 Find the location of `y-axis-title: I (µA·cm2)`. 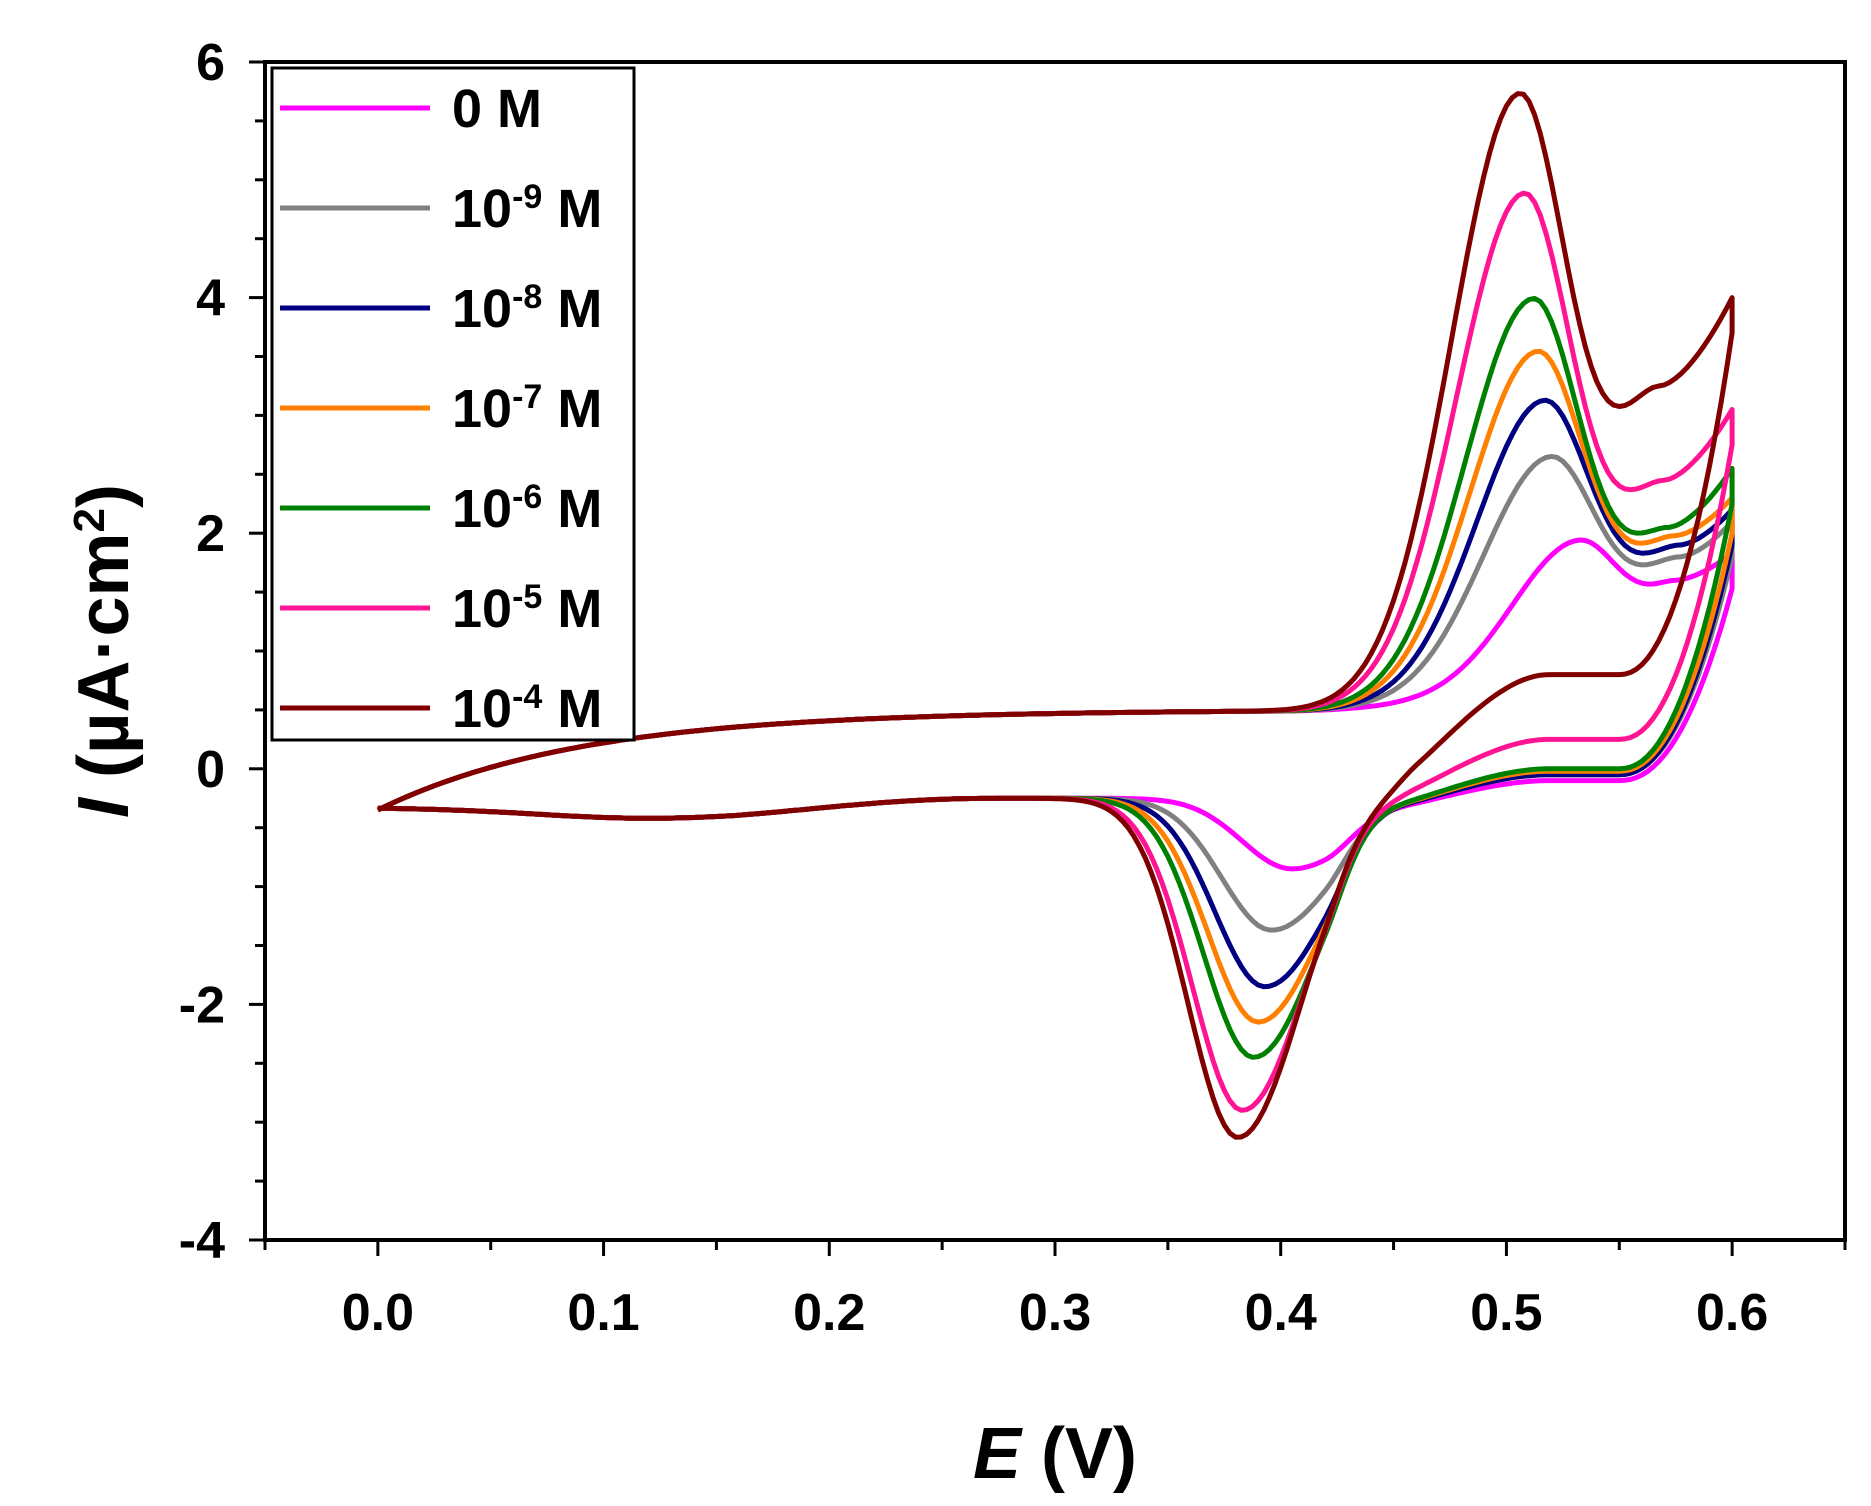

y-axis-title: I (µA·cm2) is located at coordinates (104, 651).